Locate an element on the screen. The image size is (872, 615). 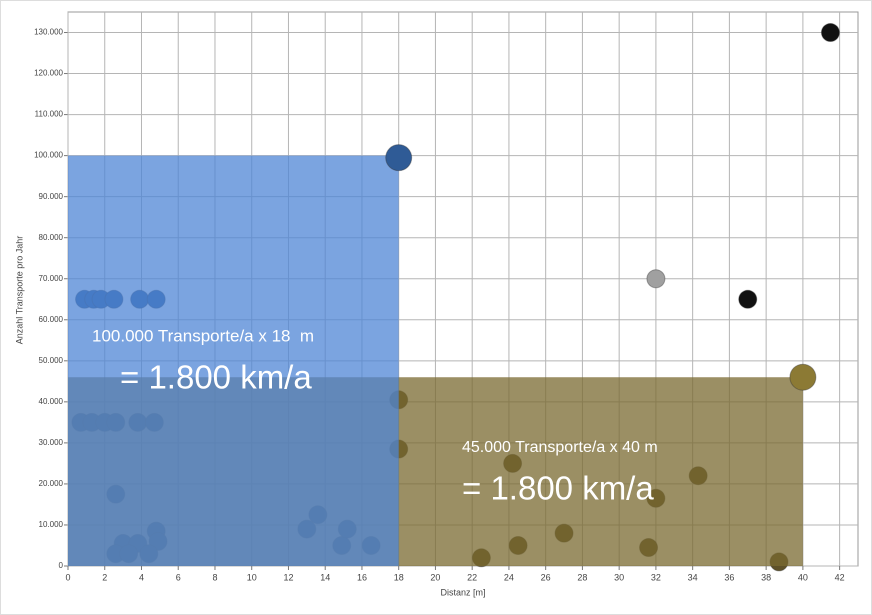
x-tick-label: 16 is located at coordinates (362, 577).